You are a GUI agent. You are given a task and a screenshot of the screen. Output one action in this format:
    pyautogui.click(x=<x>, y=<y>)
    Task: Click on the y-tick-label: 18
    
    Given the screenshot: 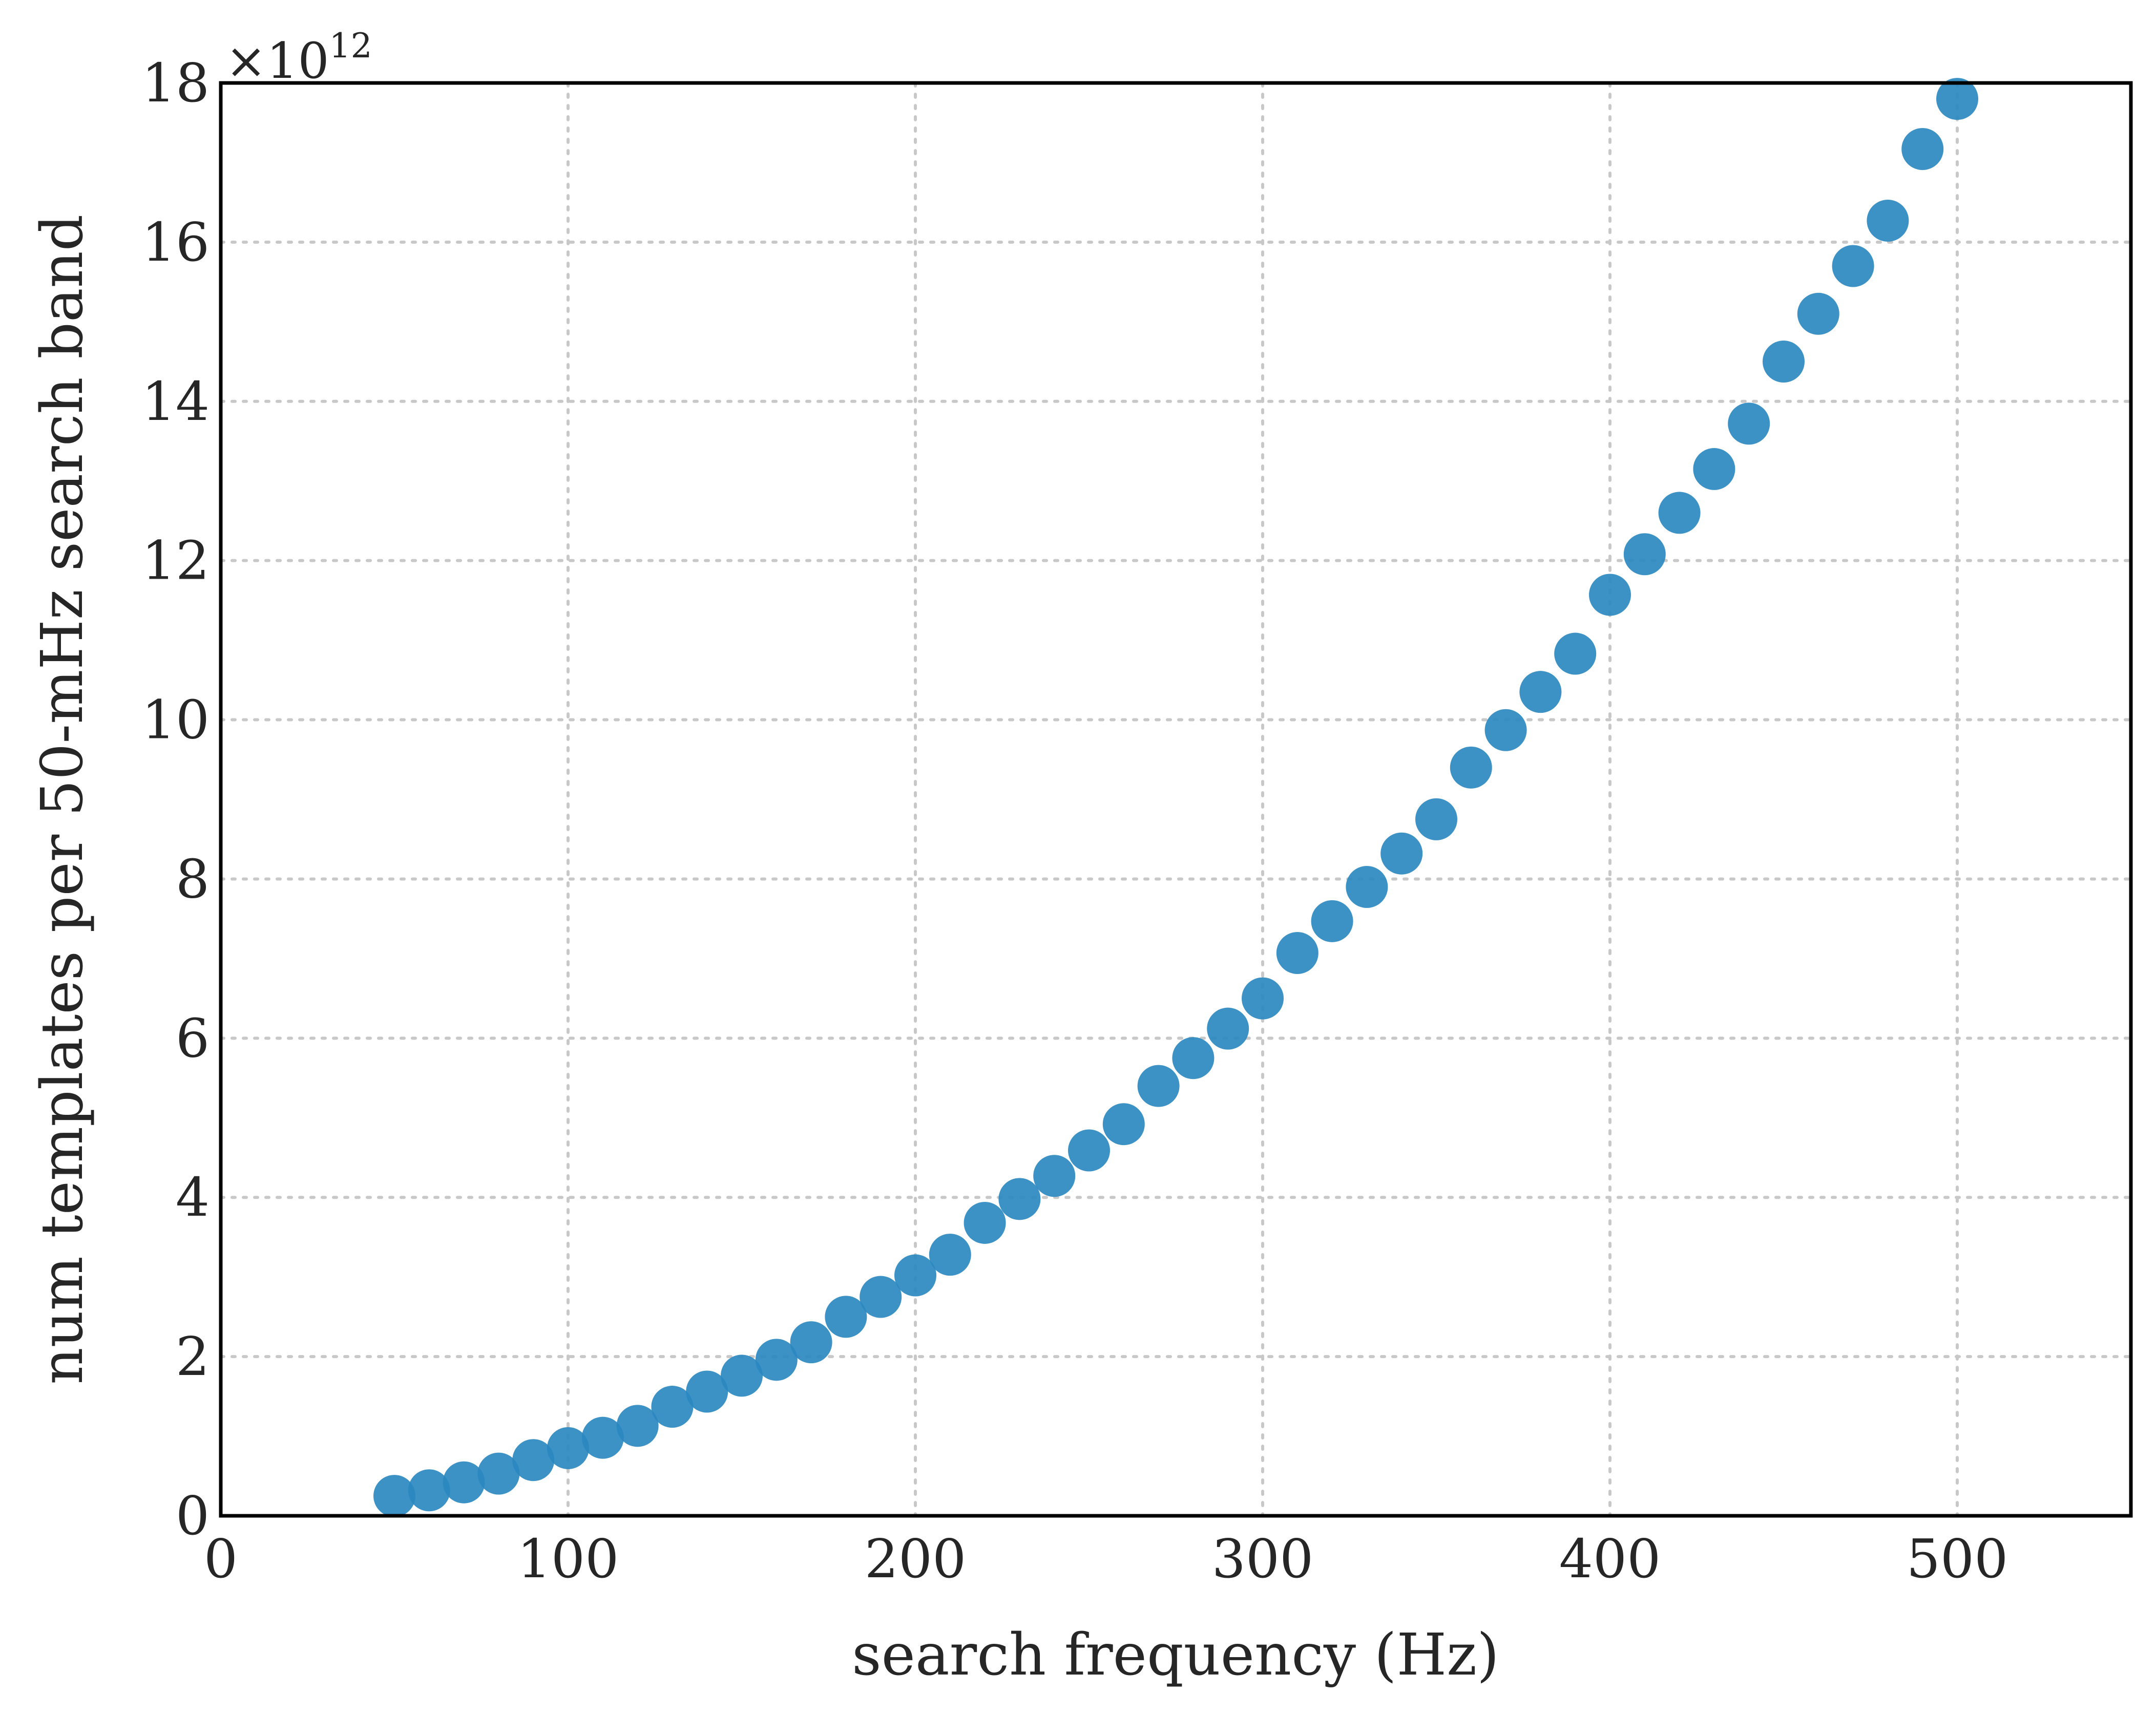 What is the action you would take?
    pyautogui.click(x=176, y=83)
    